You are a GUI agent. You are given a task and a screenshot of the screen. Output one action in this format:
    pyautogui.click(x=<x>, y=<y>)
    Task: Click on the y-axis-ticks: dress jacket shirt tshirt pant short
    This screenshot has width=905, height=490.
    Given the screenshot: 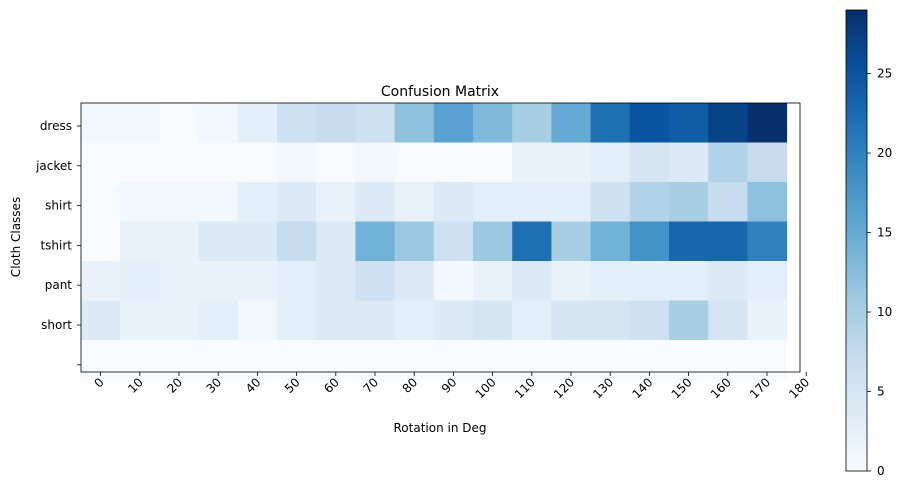 What is the action you would take?
    pyautogui.click(x=58, y=242)
    